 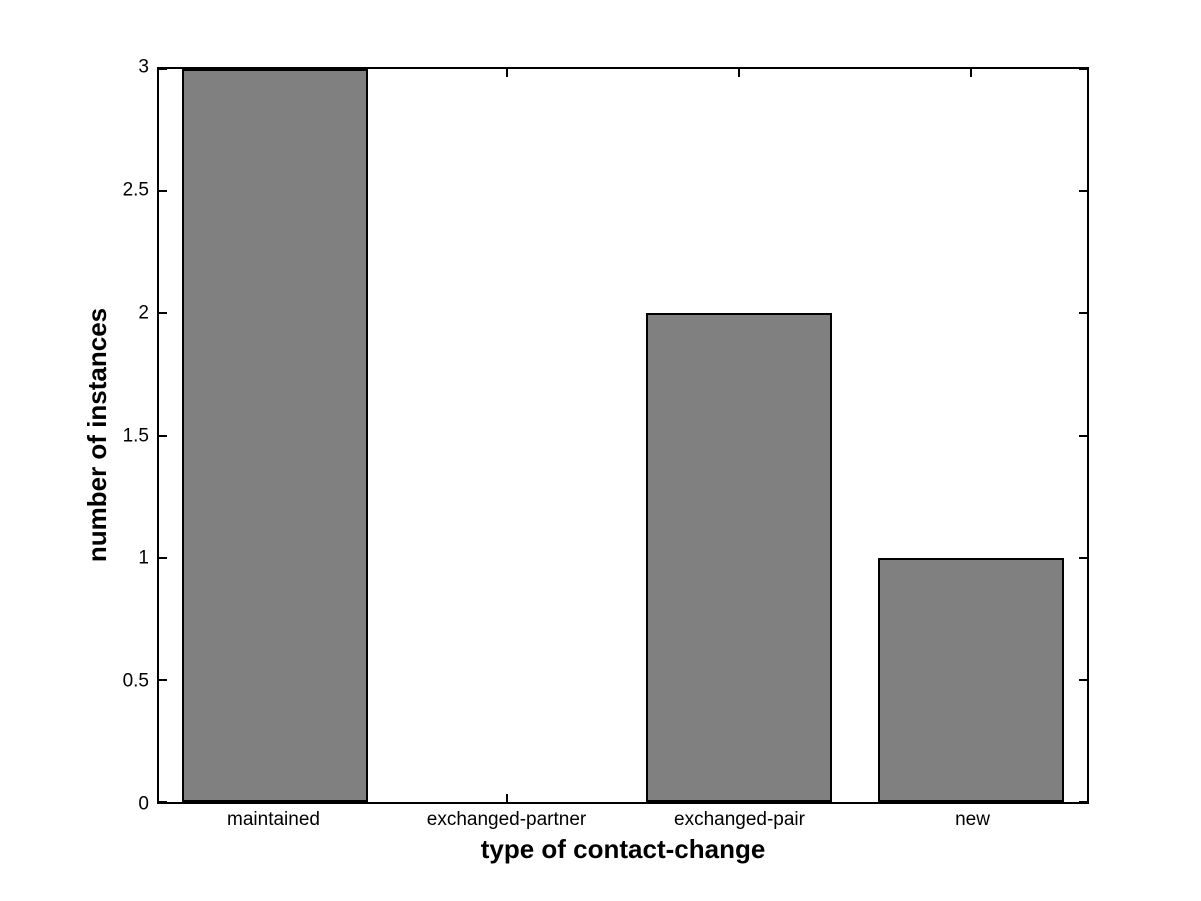 What do you see at coordinates (273, 819) in the screenshot?
I see `x-tick-label: maintained` at bounding box center [273, 819].